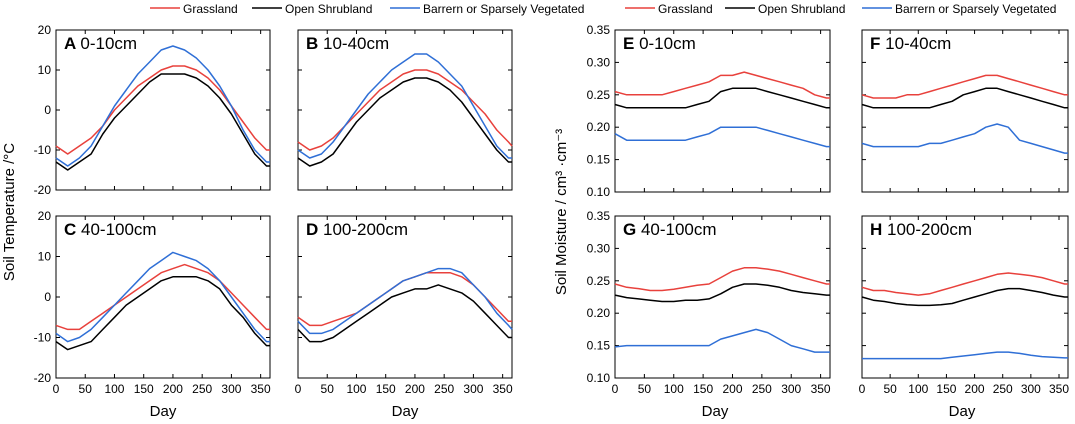 This screenshot has height=424, width=1075. I want to click on panel-d: 0 50 100 150 200 250 300 350 D 100-200cm, so click(404, 305).